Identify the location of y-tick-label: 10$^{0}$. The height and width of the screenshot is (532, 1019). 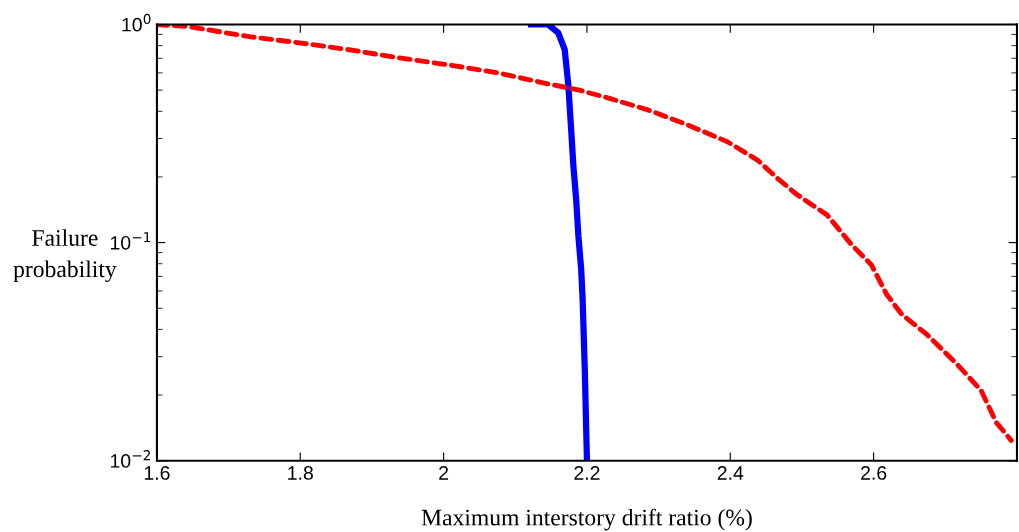
(136, 22).